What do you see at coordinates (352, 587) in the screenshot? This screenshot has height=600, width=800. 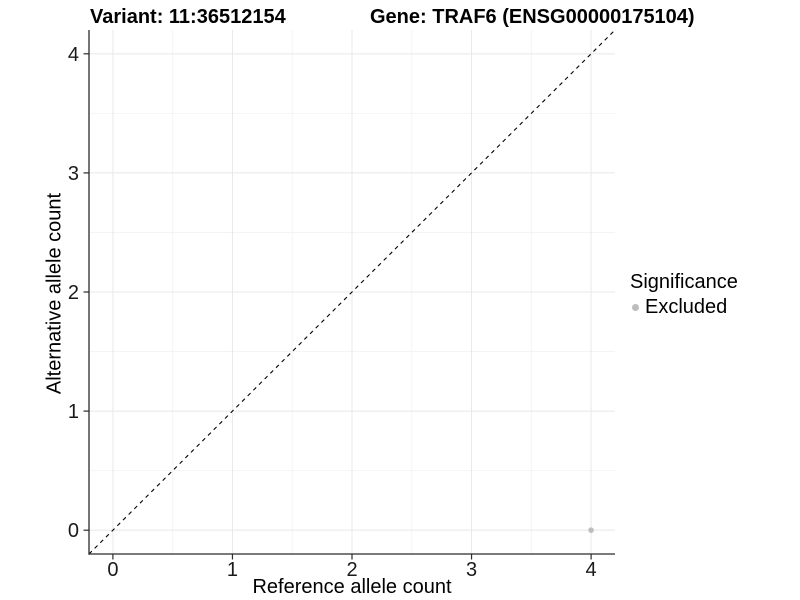 I see `x-axis-title: Reference allele count` at bounding box center [352, 587].